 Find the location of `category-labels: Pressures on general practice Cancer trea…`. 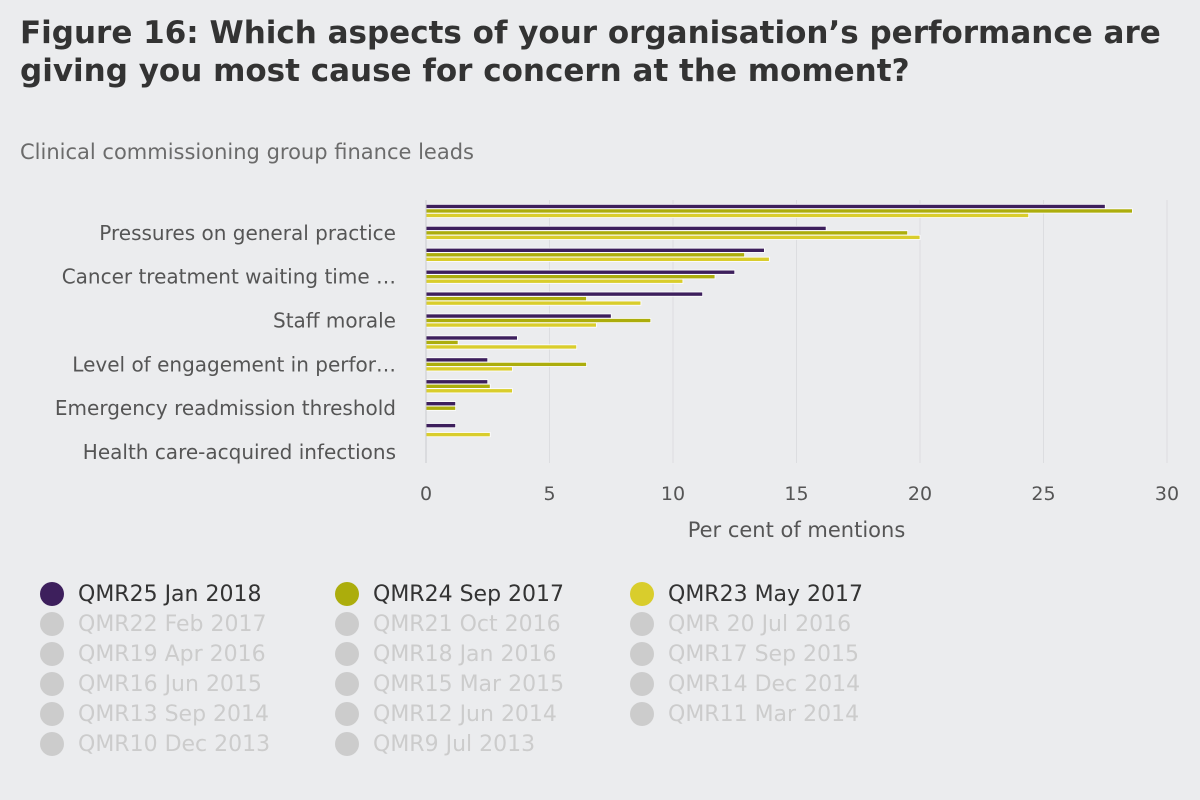

category-labels: Pressures on general practice Cancer trea… is located at coordinates (225, 342).